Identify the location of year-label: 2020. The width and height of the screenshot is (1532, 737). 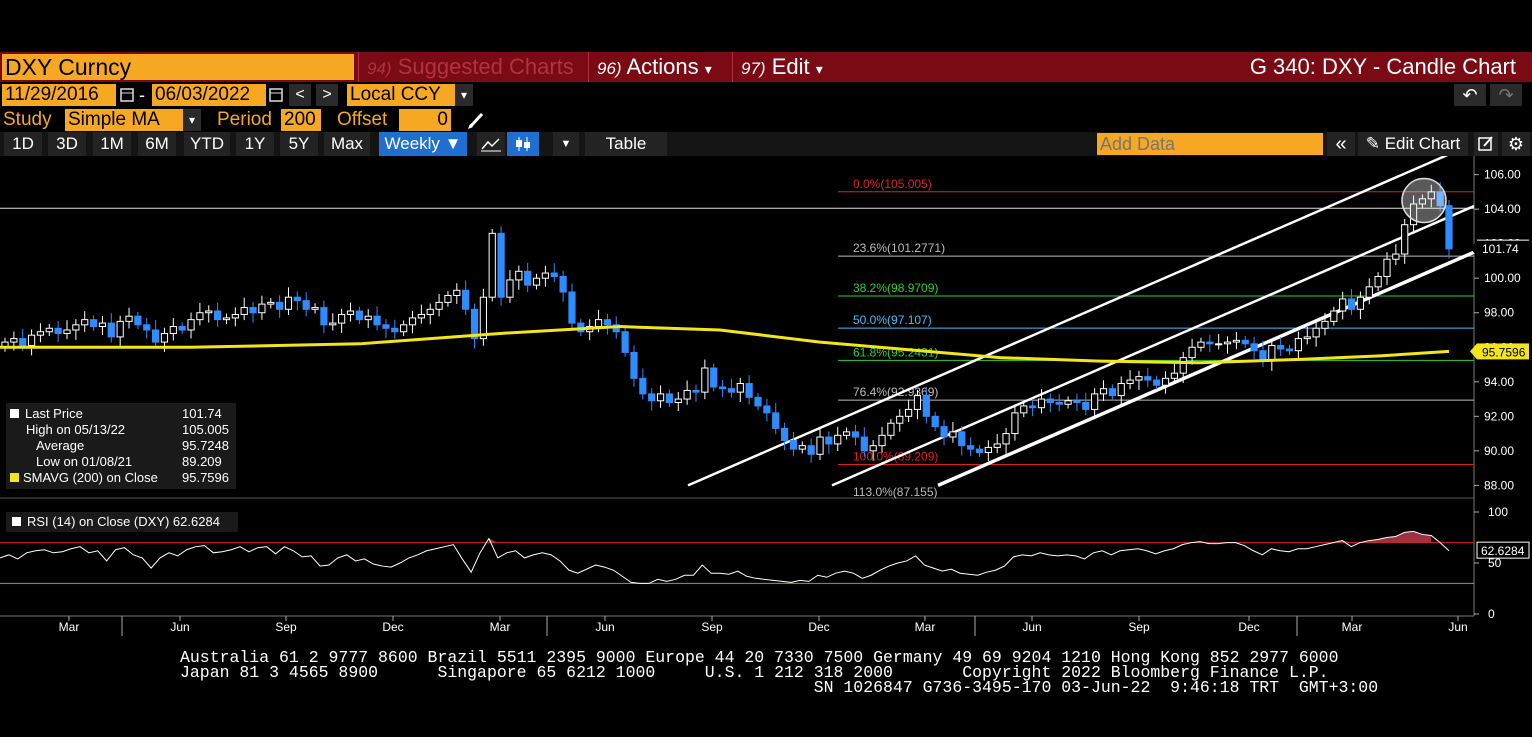
(621, 635).